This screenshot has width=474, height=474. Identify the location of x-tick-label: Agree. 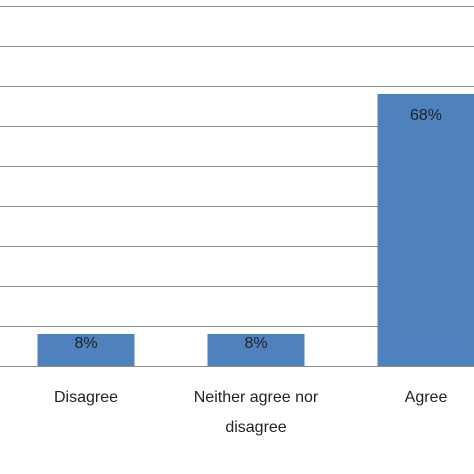
(426, 397).